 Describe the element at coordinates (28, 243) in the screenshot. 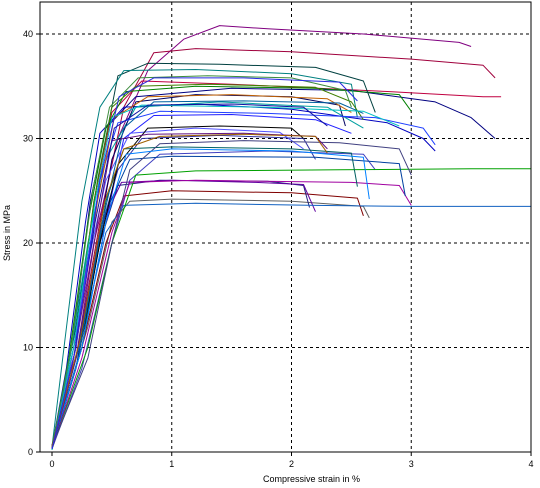

I see `y-tick-label: 20` at that location.